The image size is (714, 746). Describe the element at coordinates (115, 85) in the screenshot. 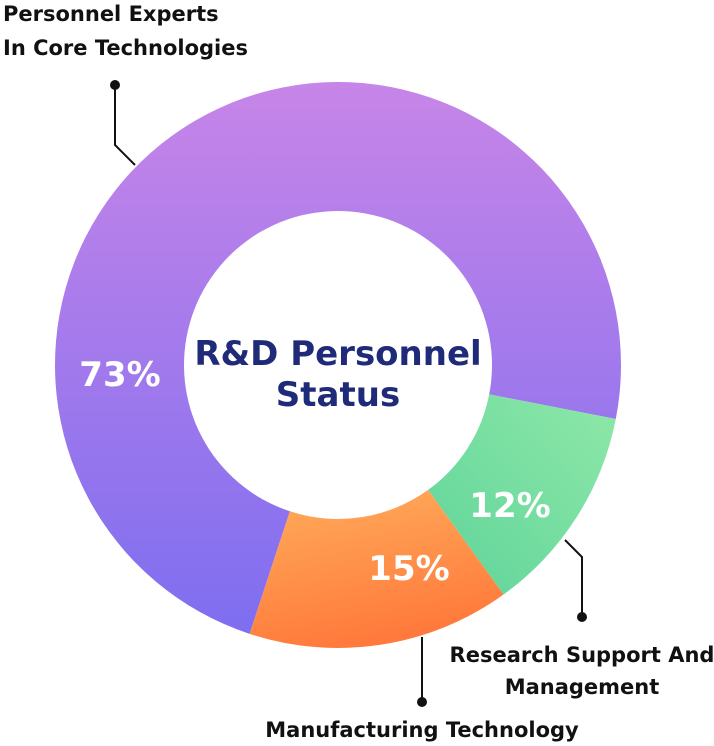

I see `leader-dot-core` at that location.